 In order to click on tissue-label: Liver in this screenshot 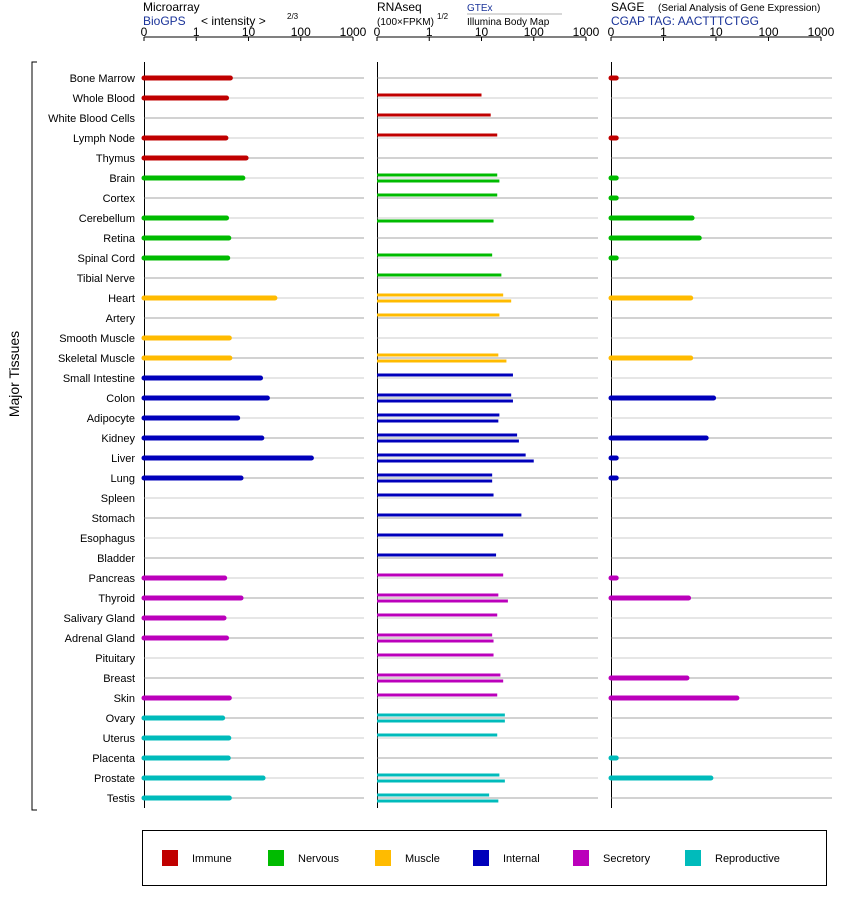, I will do `click(123, 459)`.